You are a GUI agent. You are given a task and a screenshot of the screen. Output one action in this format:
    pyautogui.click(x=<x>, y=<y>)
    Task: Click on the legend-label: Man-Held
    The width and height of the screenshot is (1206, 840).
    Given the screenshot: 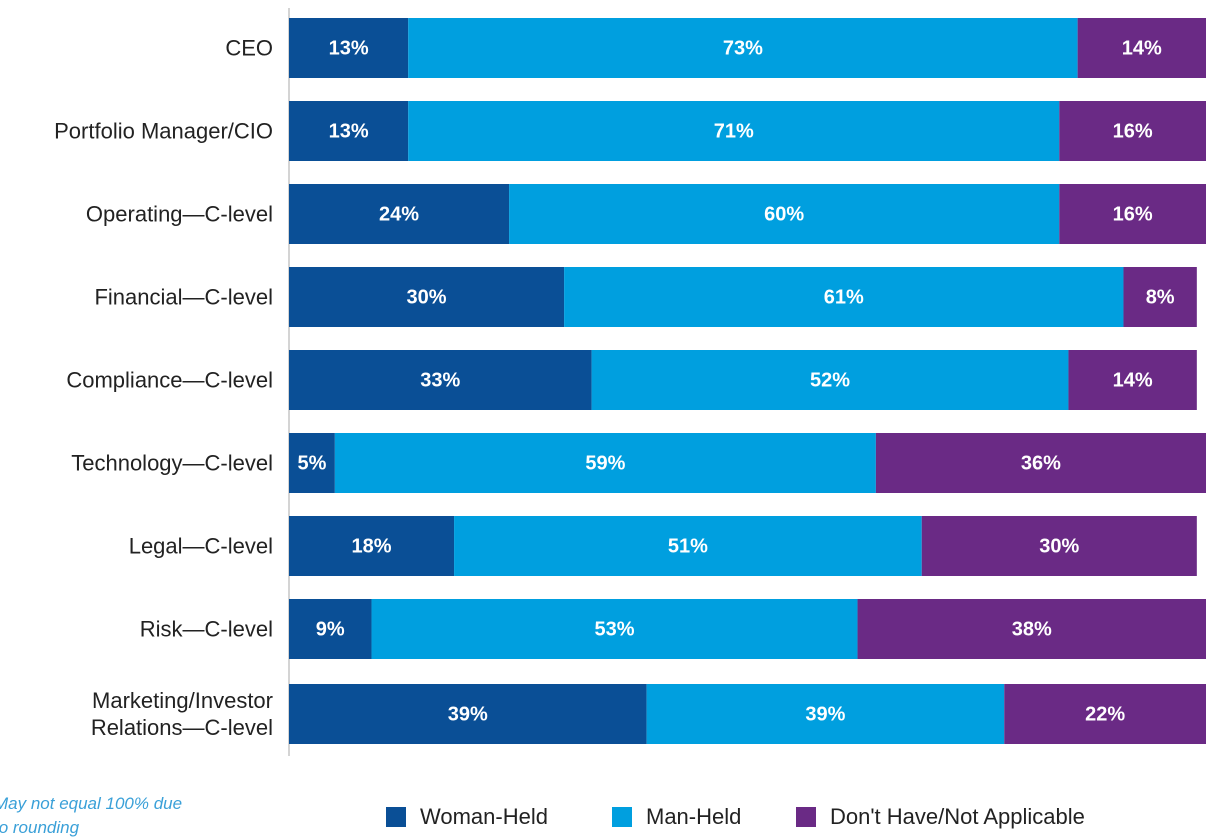 What is the action you would take?
    pyautogui.click(x=693, y=816)
    